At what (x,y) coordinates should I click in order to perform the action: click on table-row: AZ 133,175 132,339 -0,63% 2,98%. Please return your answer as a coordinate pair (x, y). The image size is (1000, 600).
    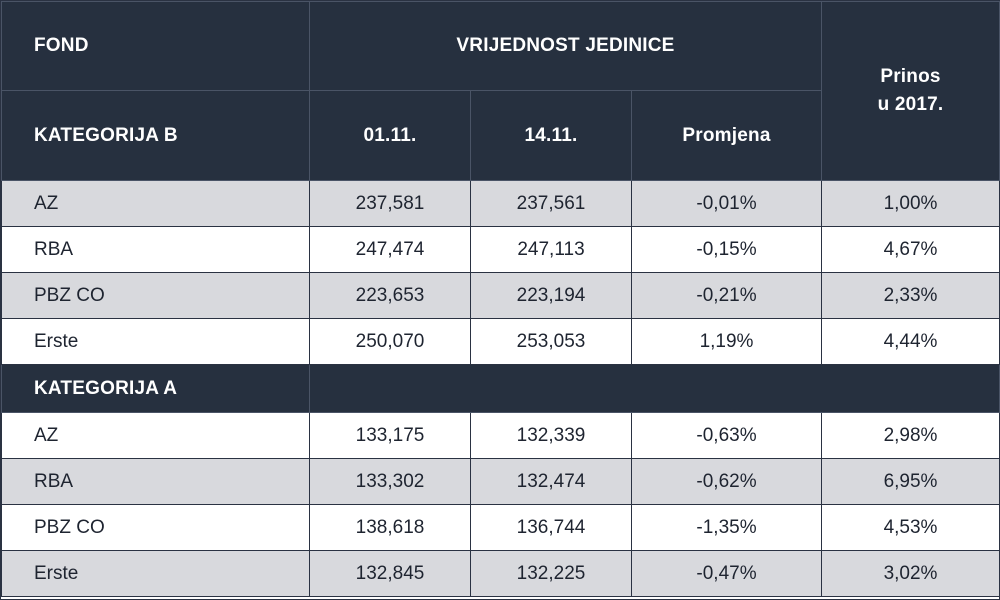
    Looking at the image, I should click on (500, 435).